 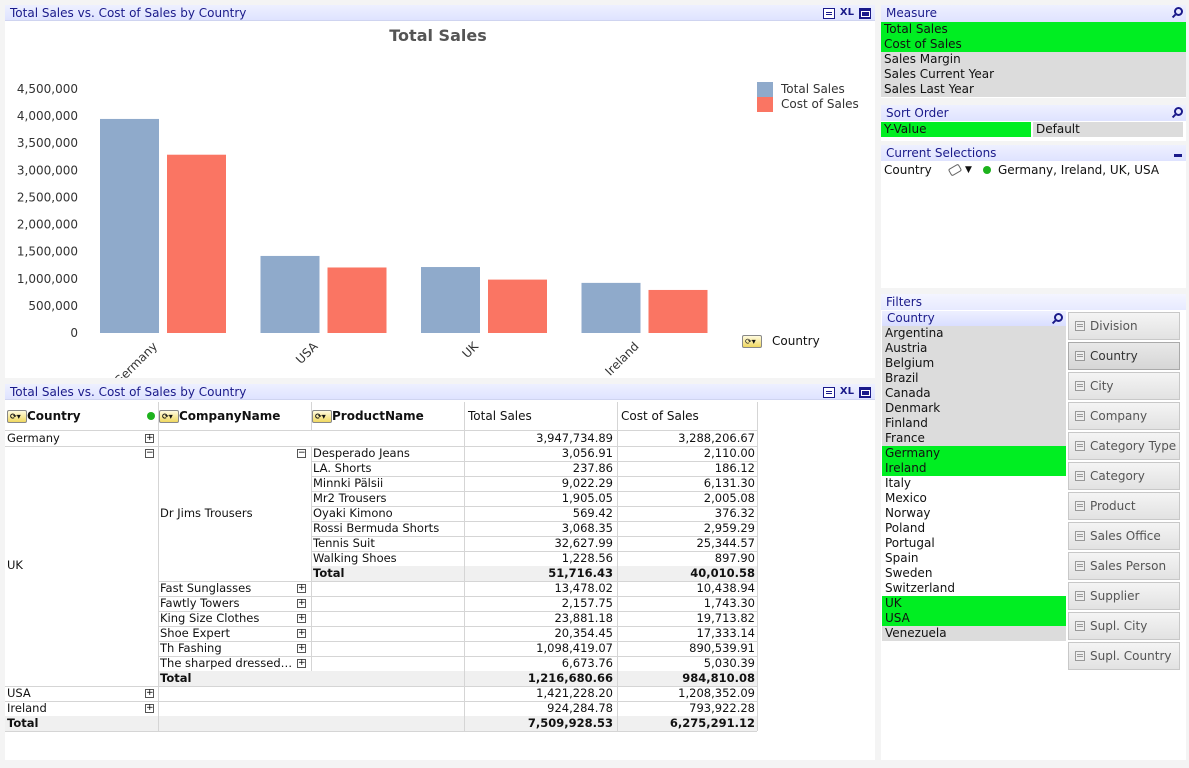 I want to click on country-item: Austria, so click(x=974, y=348).